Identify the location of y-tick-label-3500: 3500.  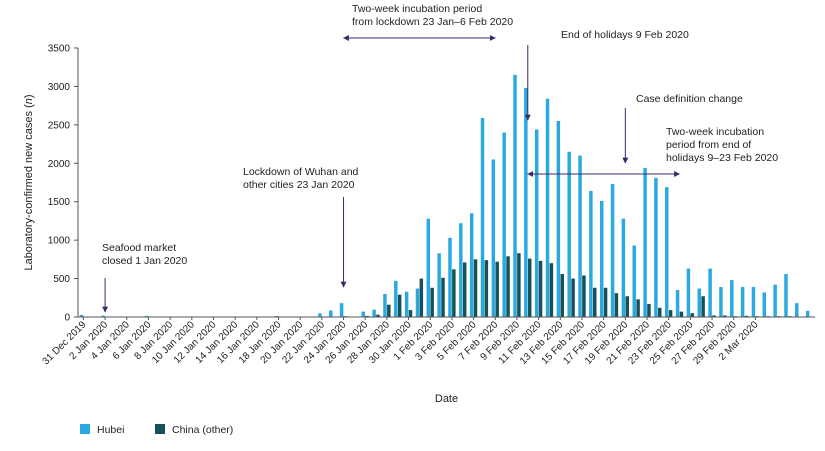
(59, 49).